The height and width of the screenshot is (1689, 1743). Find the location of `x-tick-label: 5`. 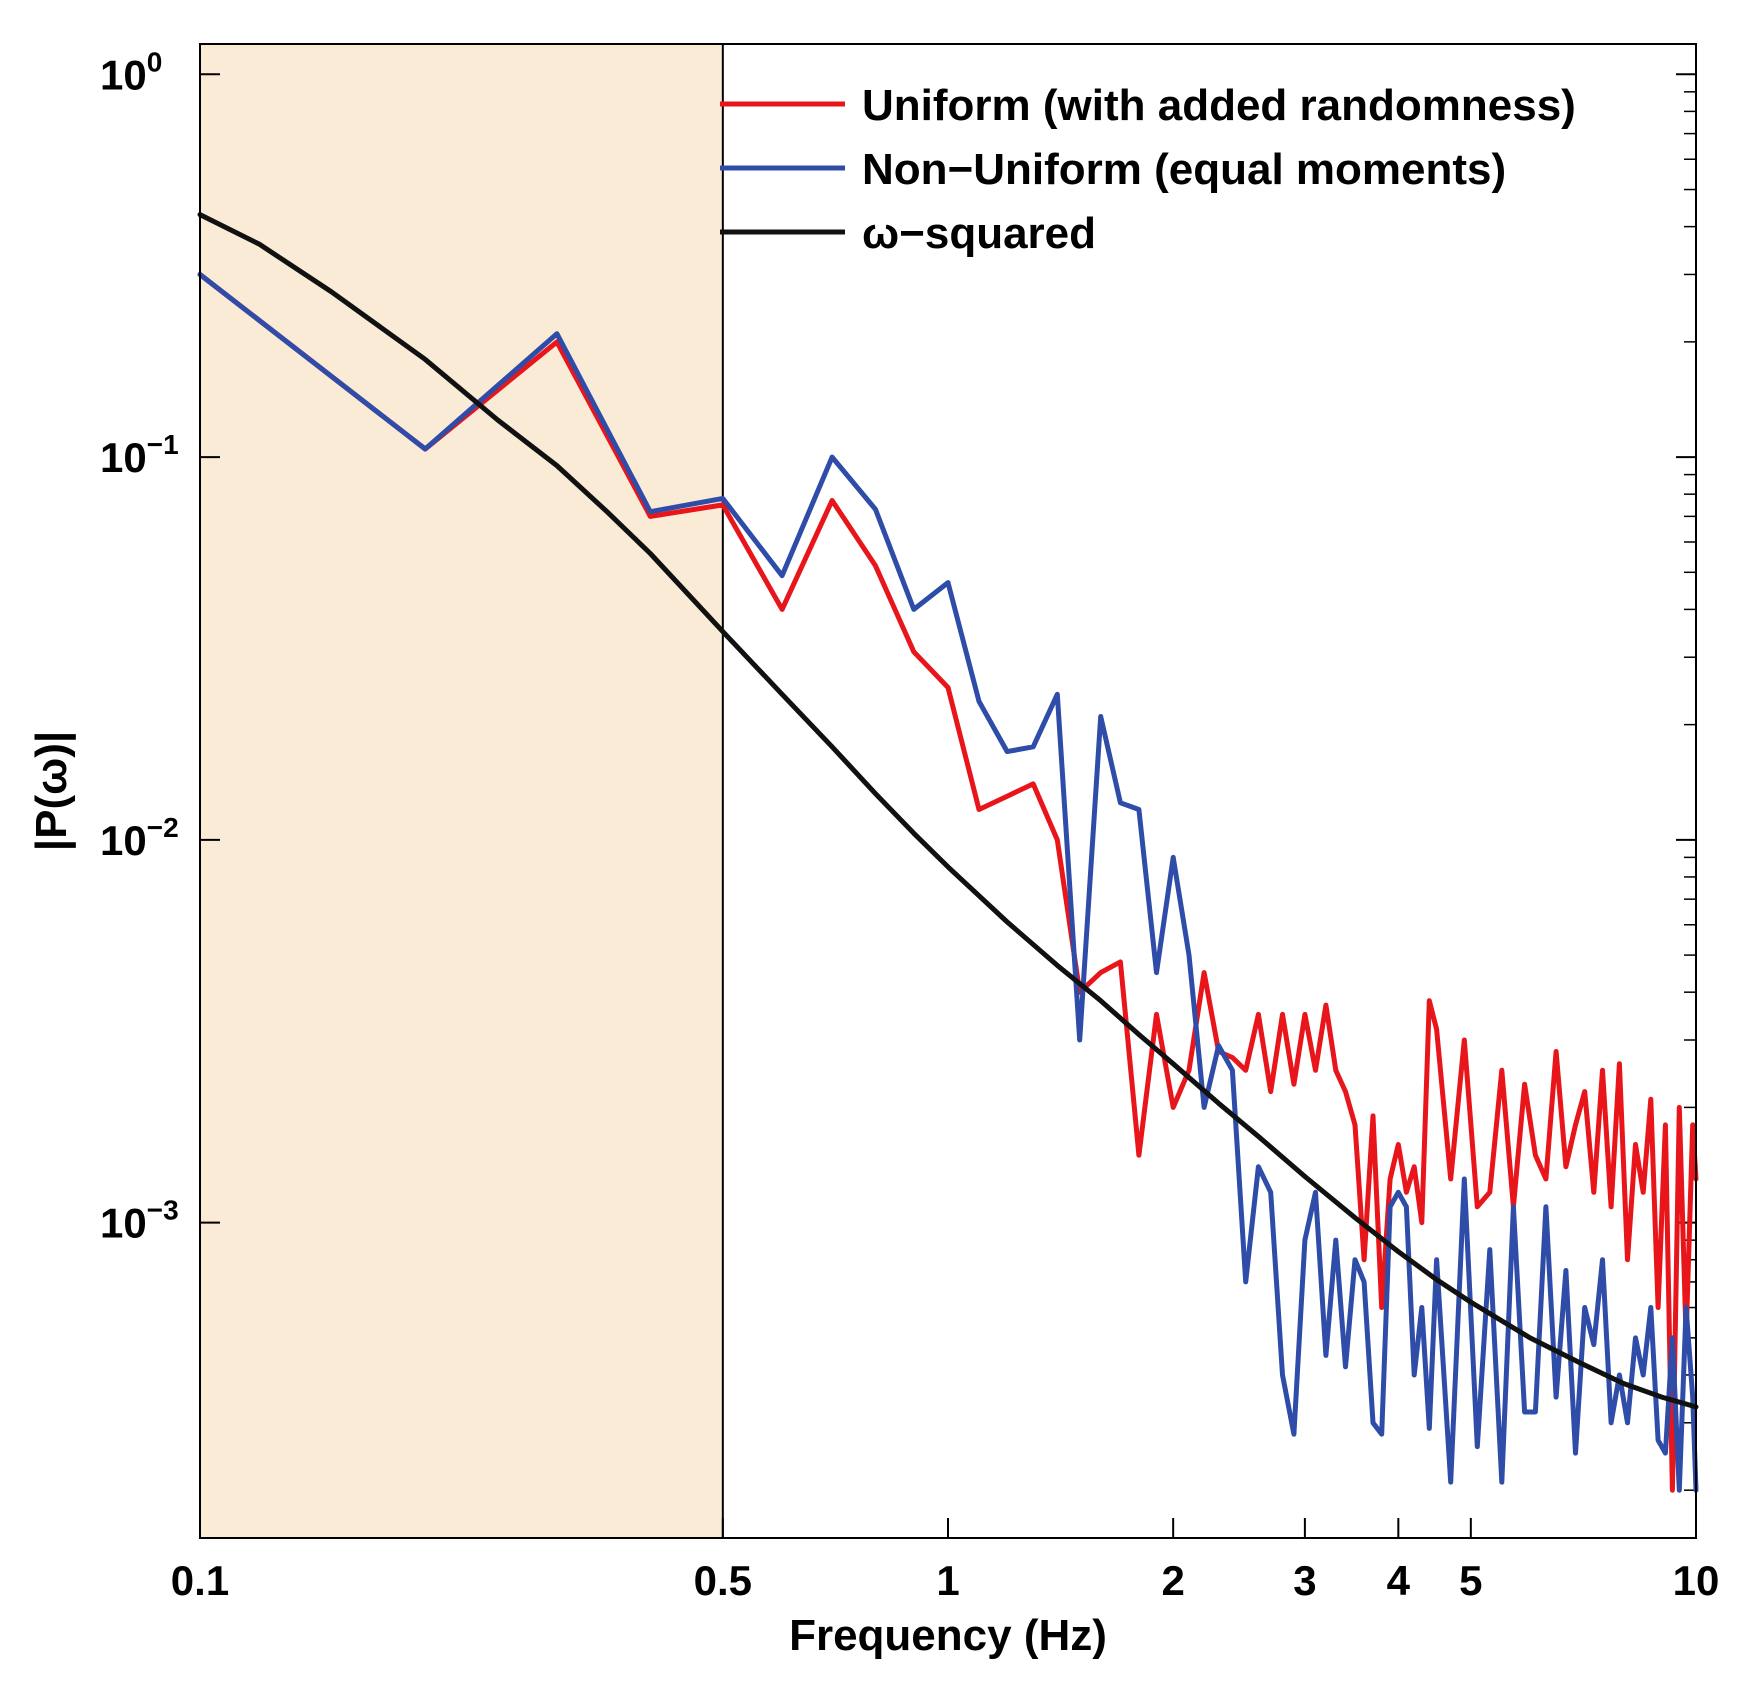

x-tick-label: 5 is located at coordinates (1470, 1580).